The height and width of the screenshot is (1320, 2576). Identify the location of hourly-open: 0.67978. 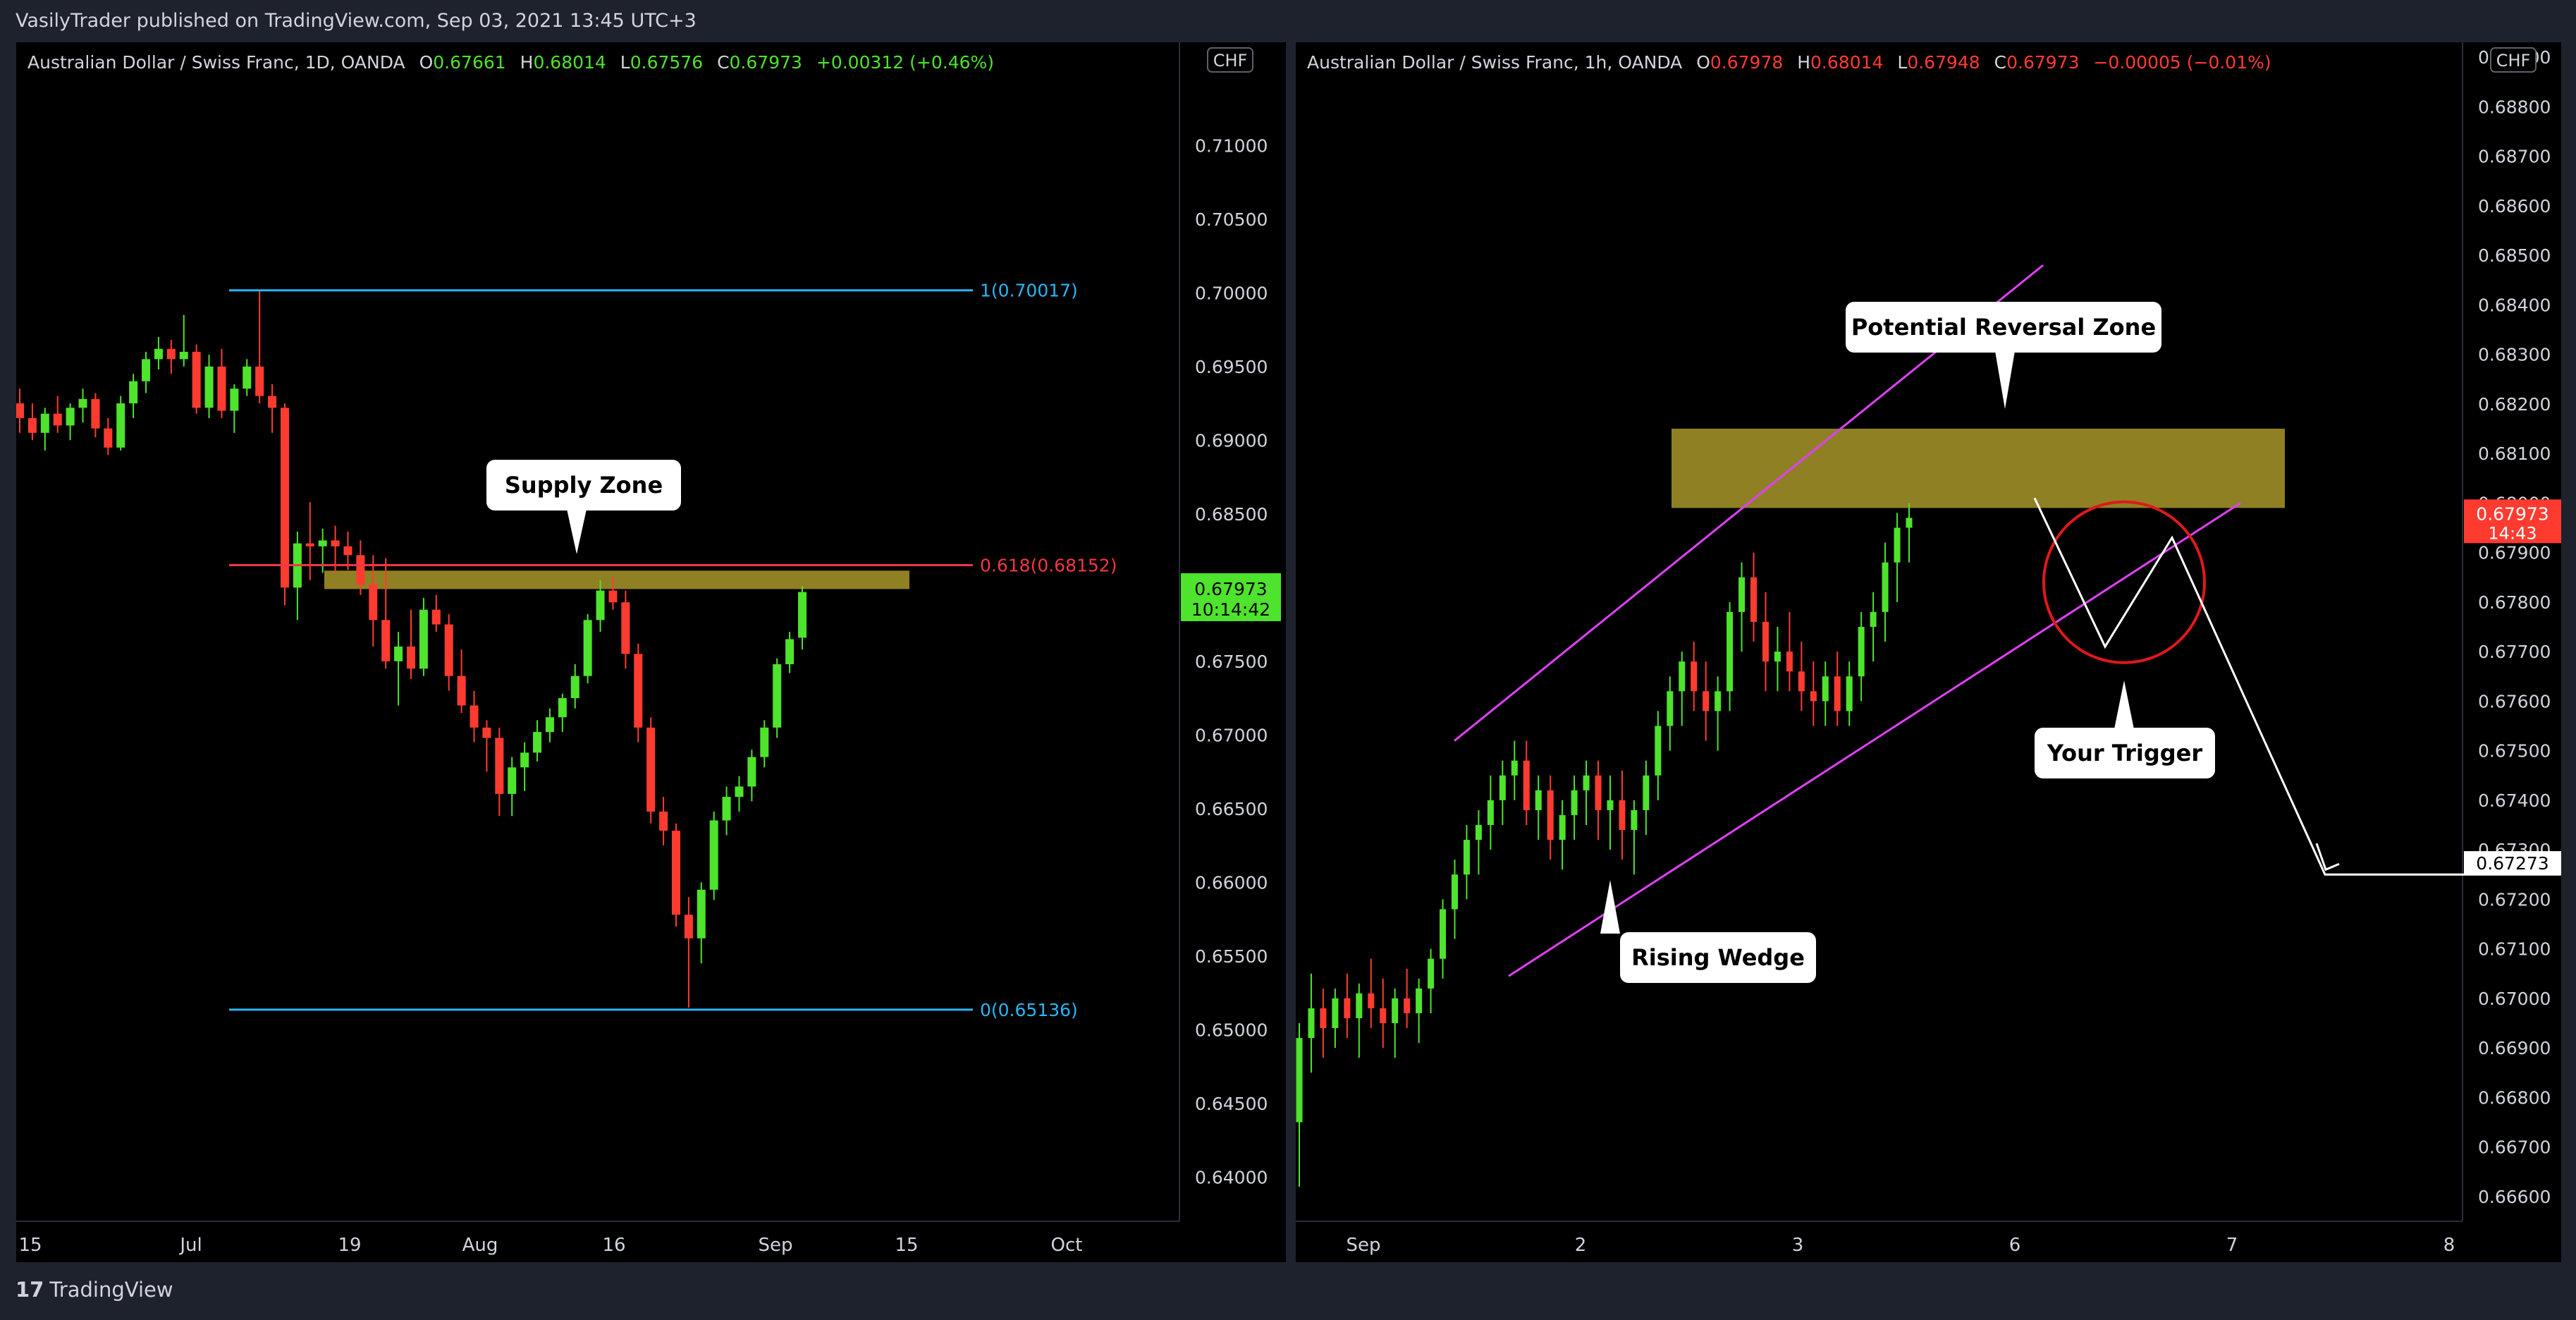
(1747, 63).